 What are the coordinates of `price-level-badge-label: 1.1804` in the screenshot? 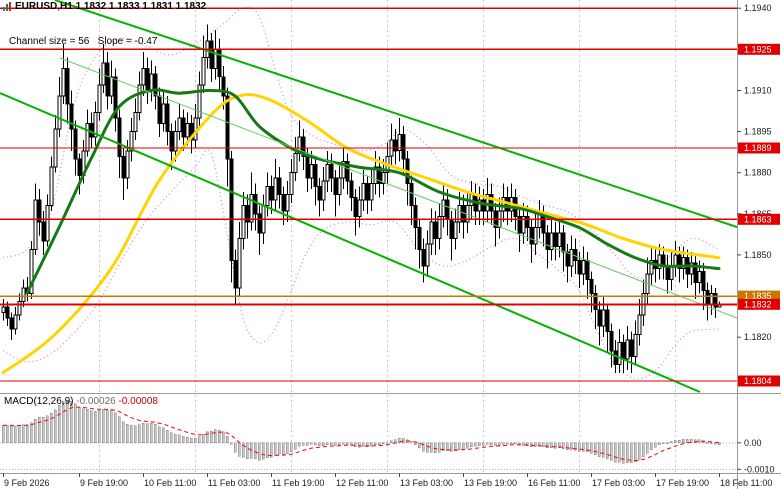 It's located at (758, 381).